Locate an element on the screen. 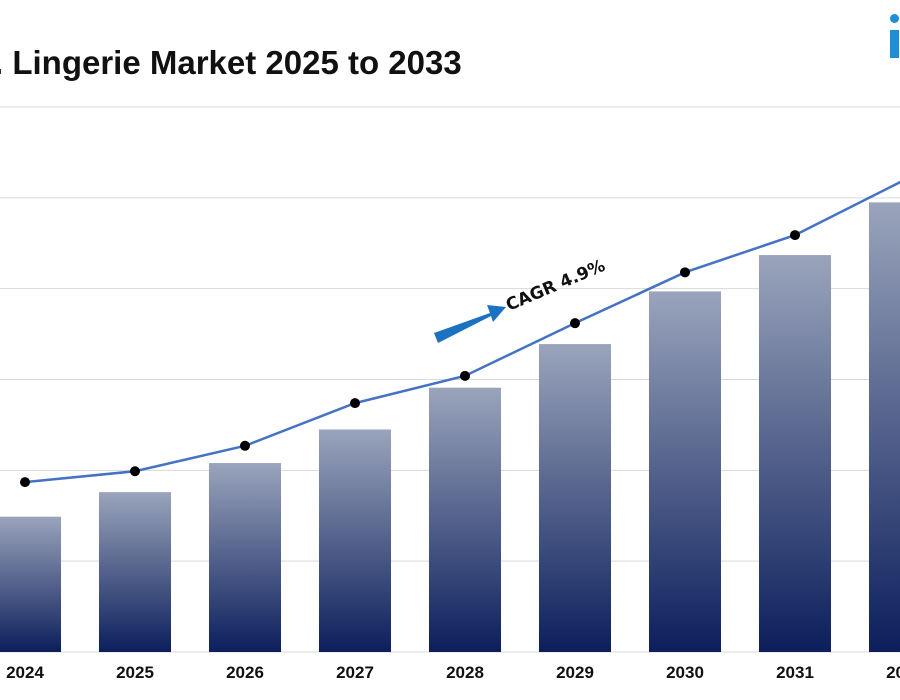 The width and height of the screenshot is (900, 700). brand-logo-dot is located at coordinates (894, 18).